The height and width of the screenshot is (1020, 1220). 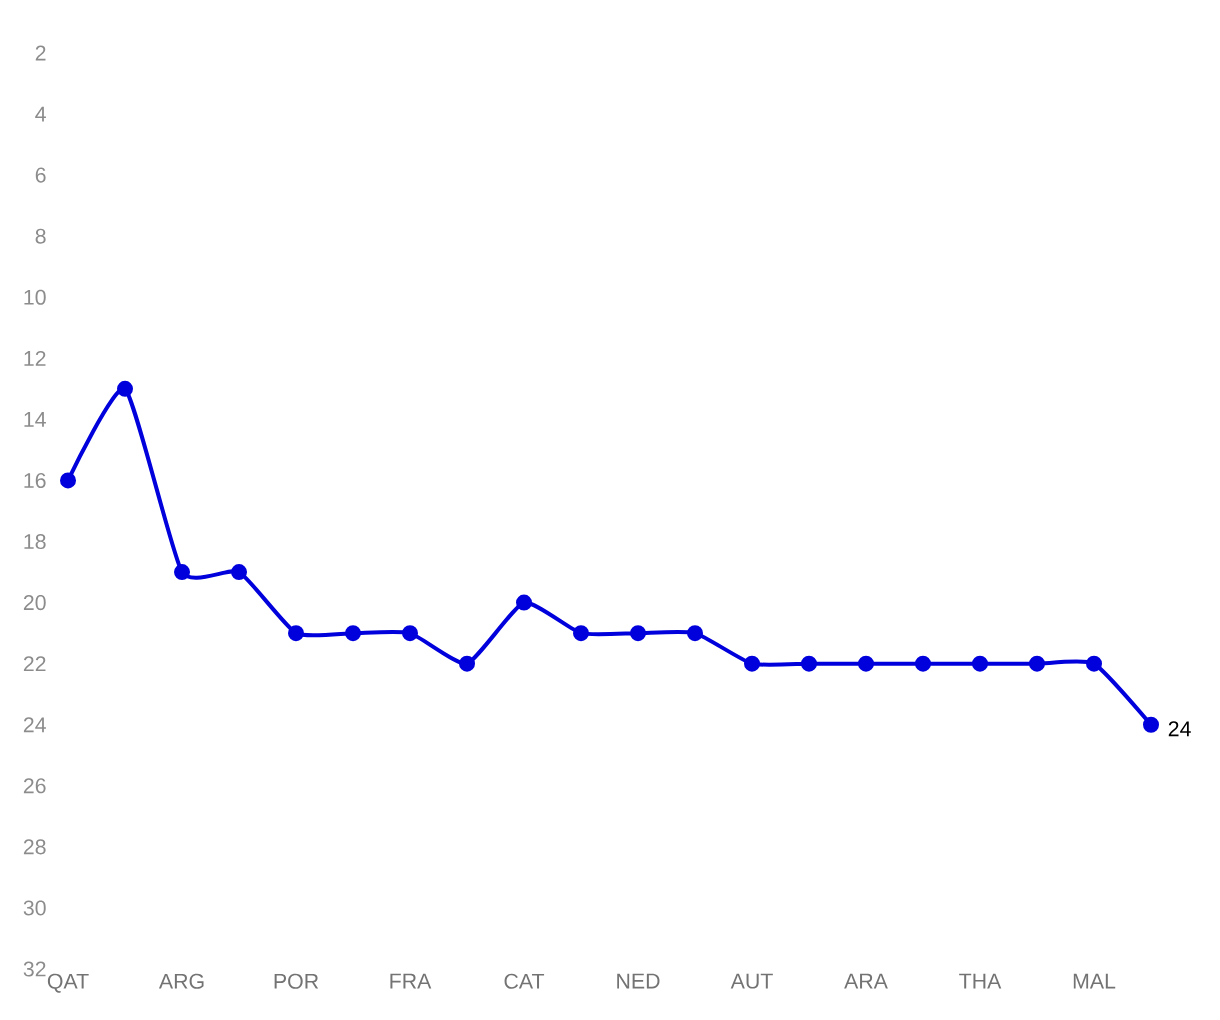 What do you see at coordinates (34, 725) in the screenshot?
I see `y-tick-label: 24` at bounding box center [34, 725].